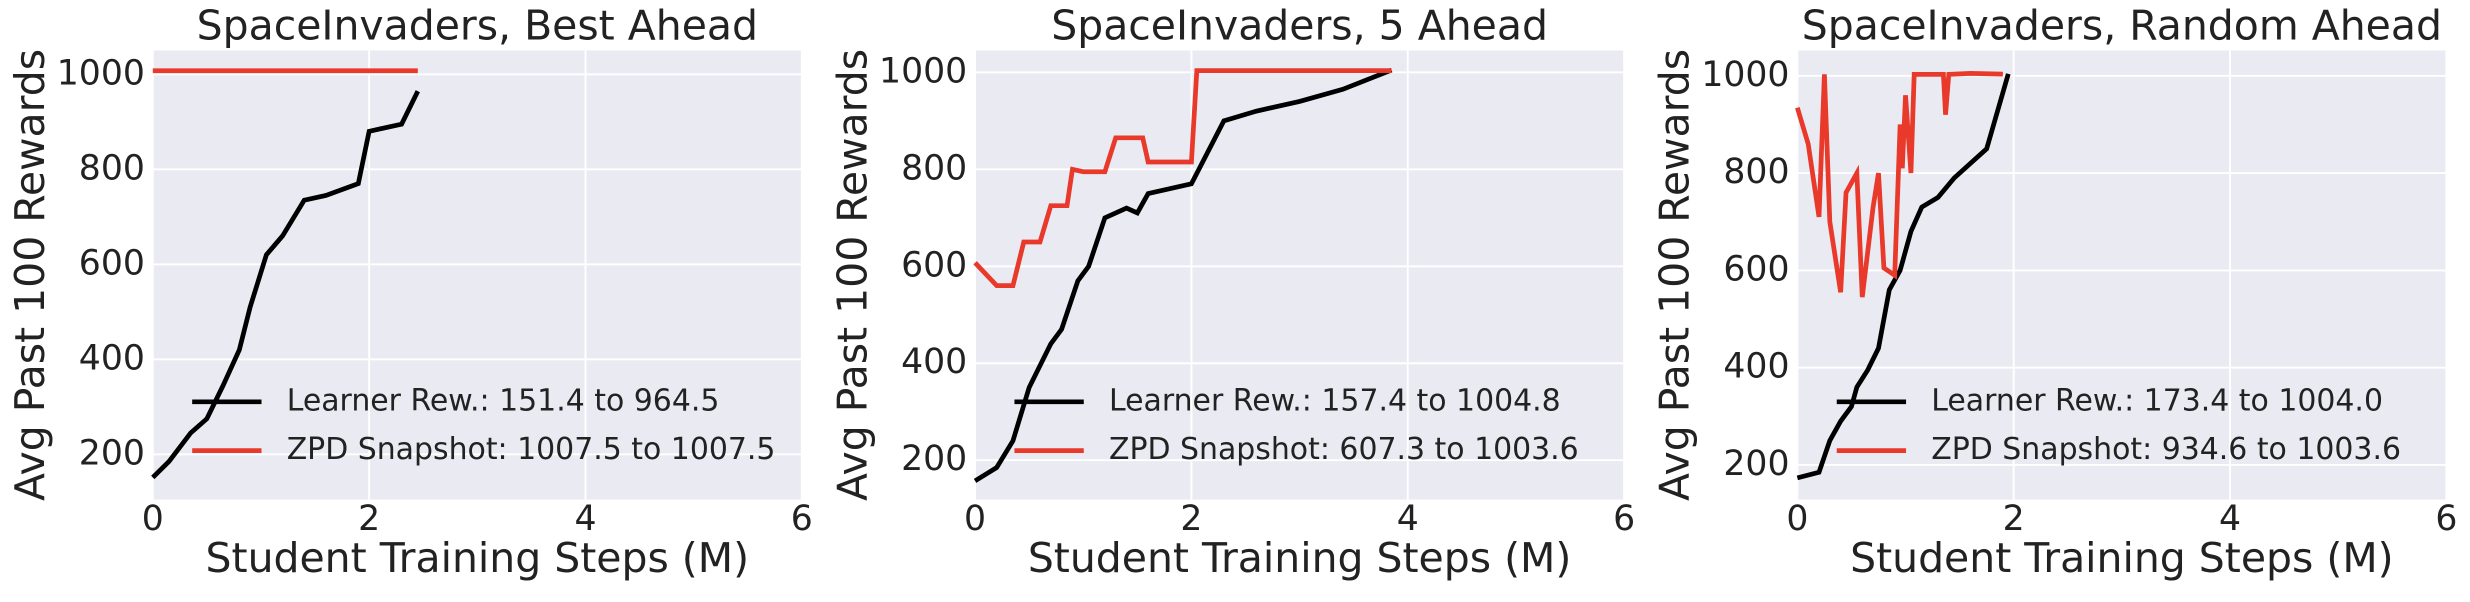 The width and height of the screenshot is (2470, 602). What do you see at coordinates (531, 449) in the screenshot?
I see `legend-label: ZPD Snapshot: 1007.5 to 1007.5` at bounding box center [531, 449].